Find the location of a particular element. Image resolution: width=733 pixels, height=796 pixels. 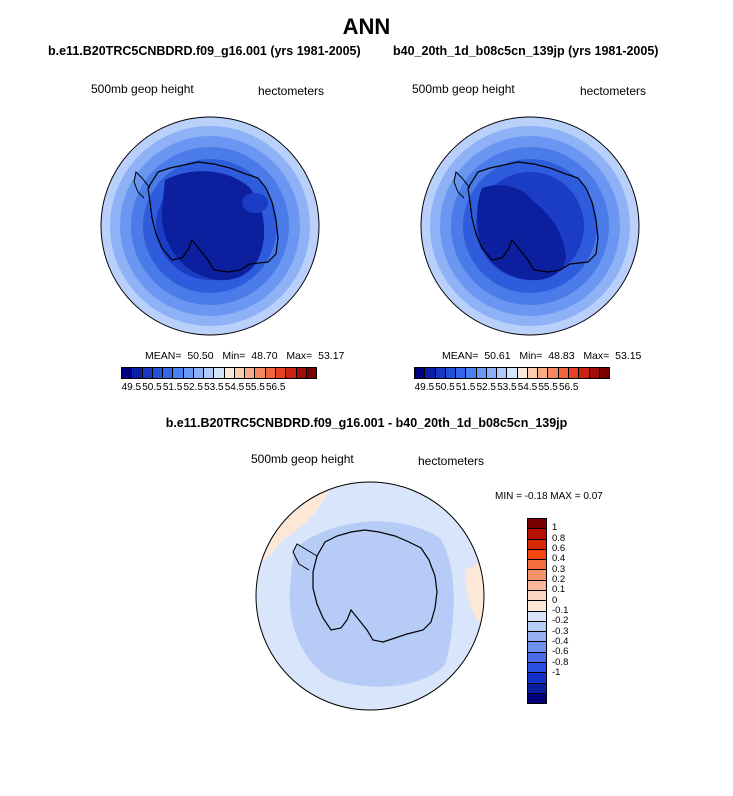

diff-colorbar-tick-label: 0.8 is located at coordinates (559, 538).